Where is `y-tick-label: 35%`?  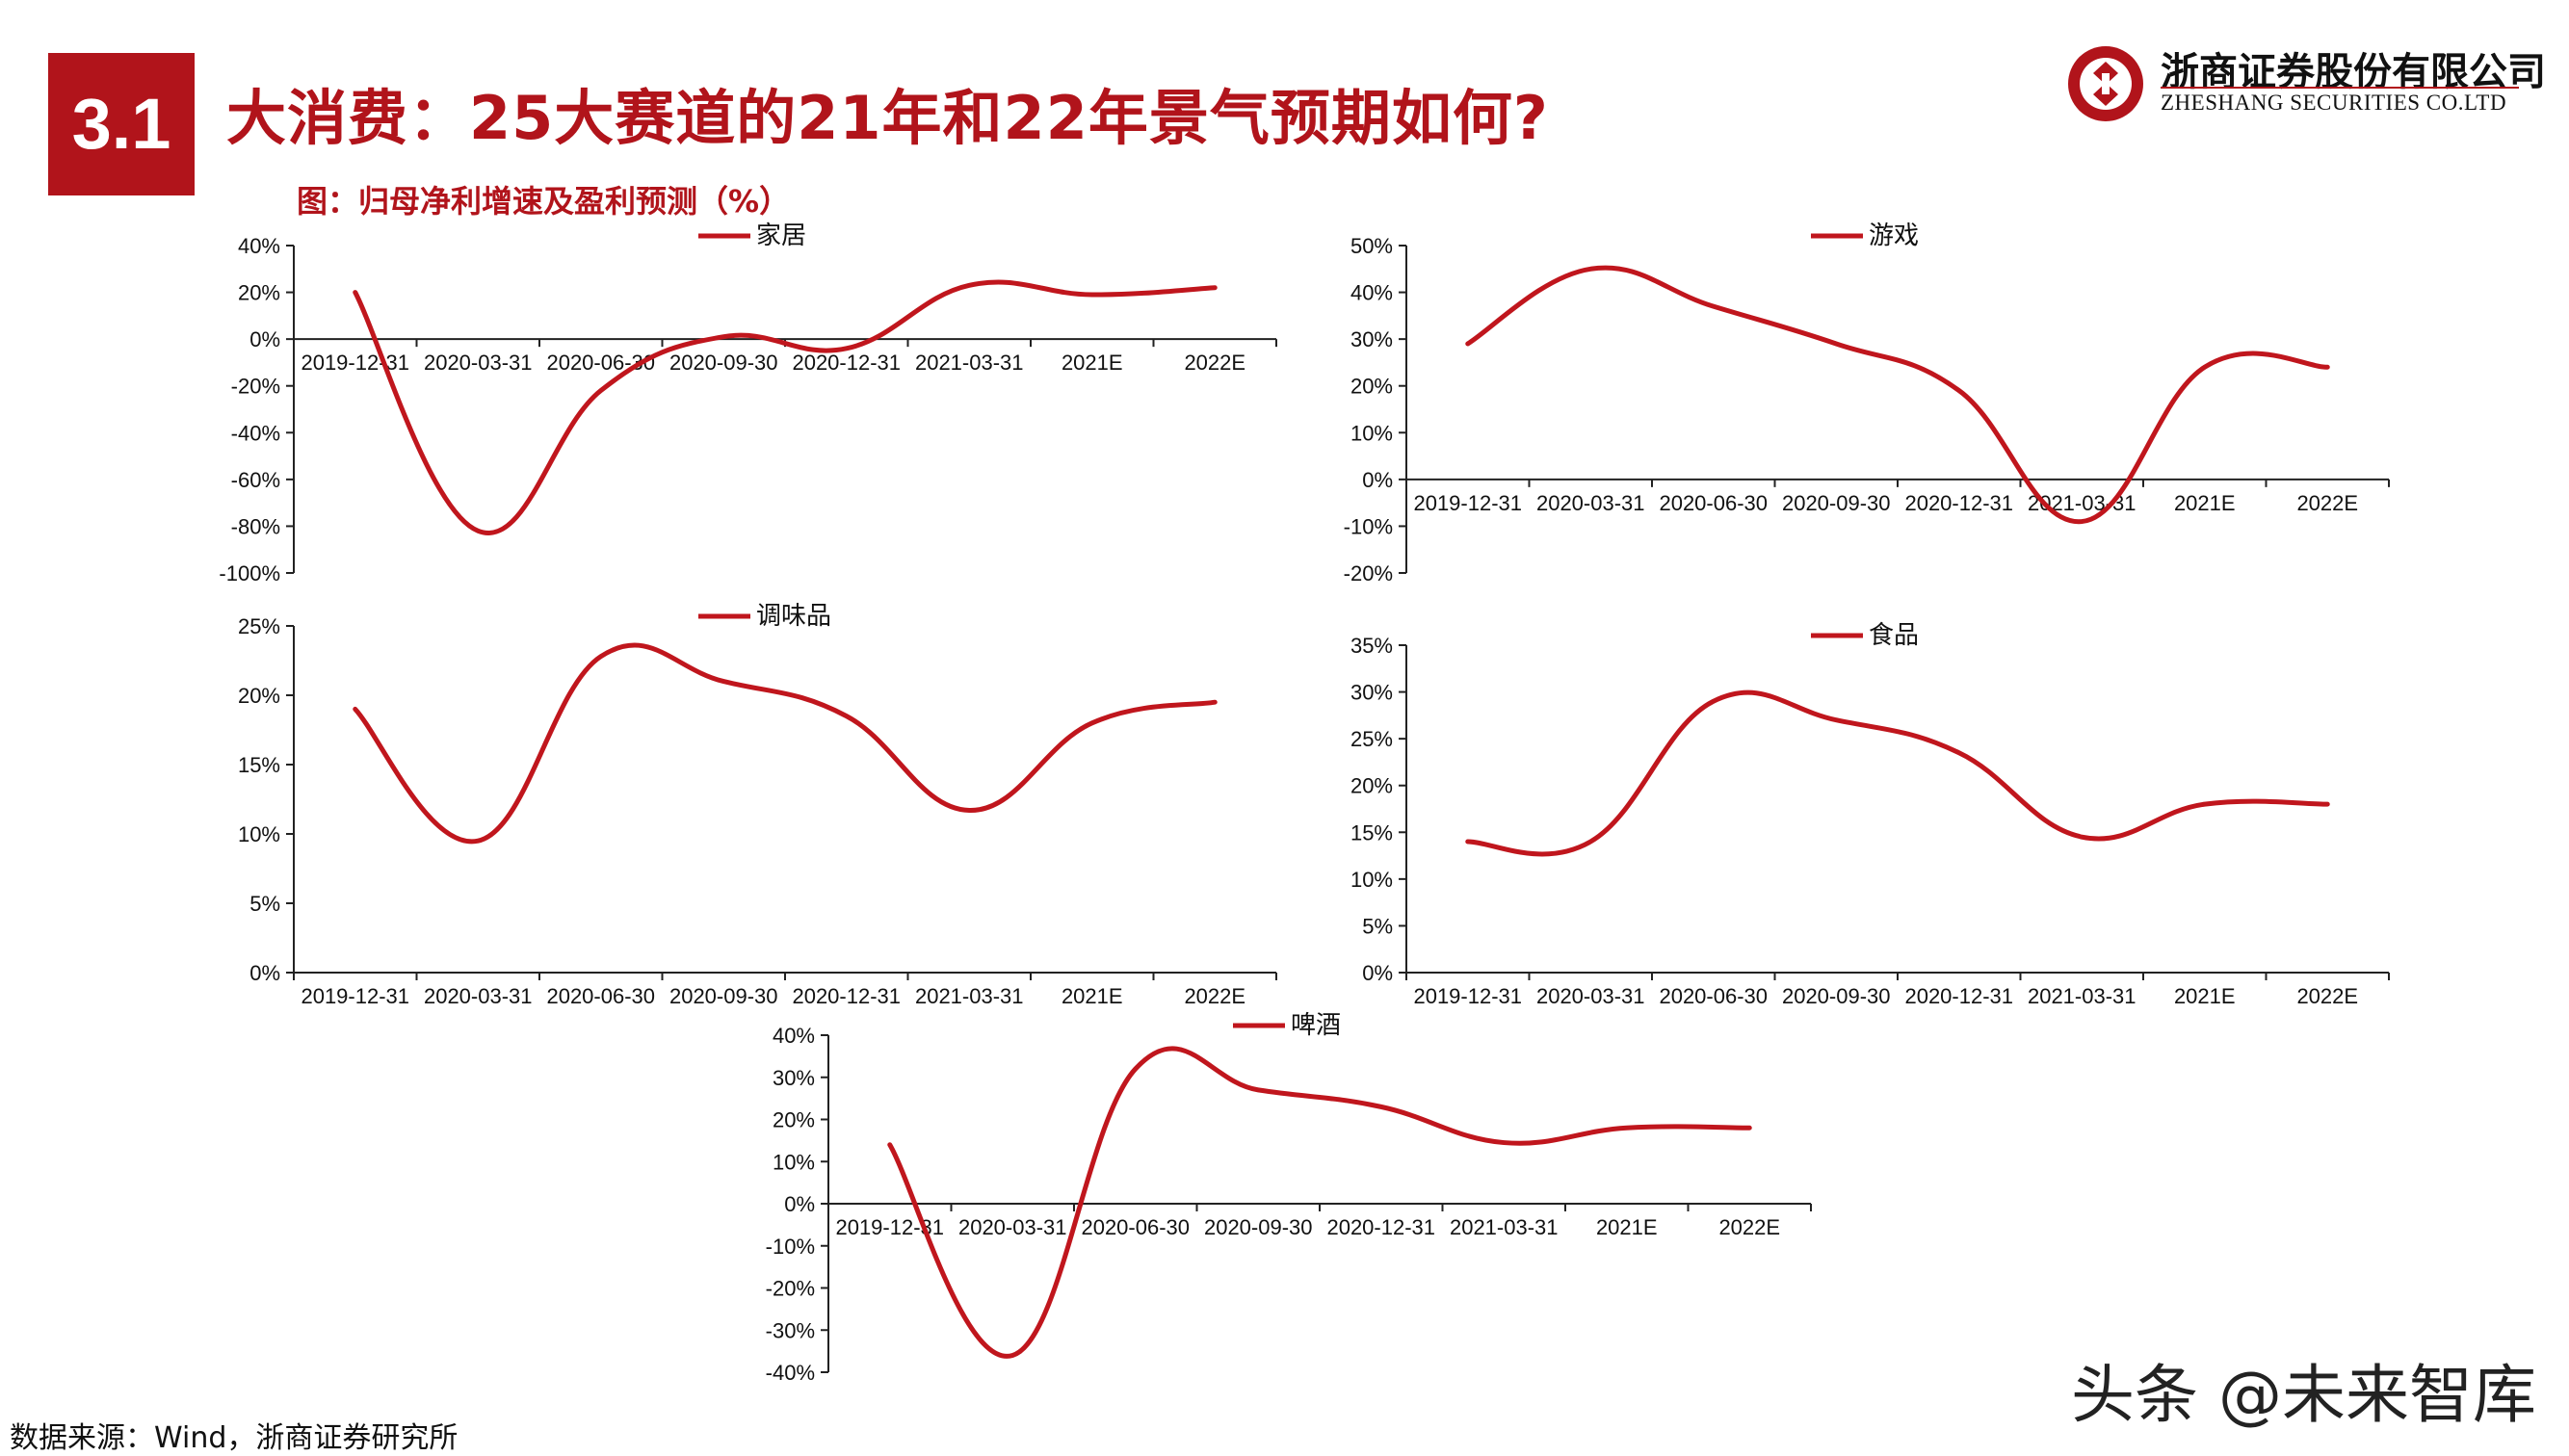
y-tick-label: 35% is located at coordinates (1371, 646).